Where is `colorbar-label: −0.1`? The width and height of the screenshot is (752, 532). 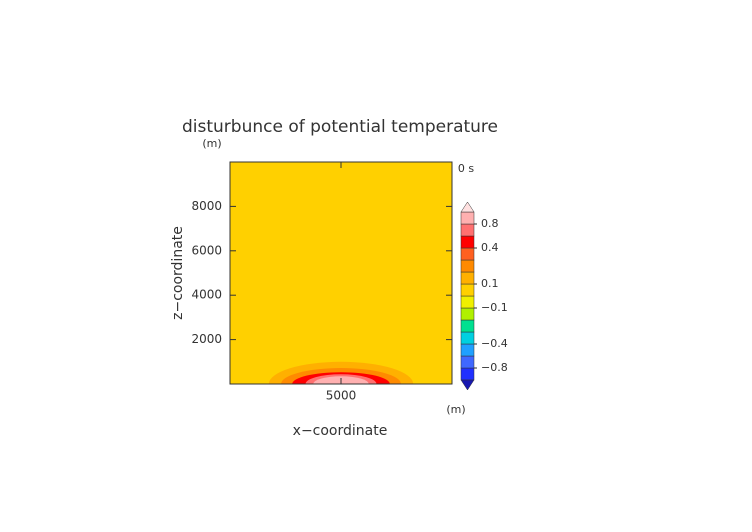
colorbar-label: −0.1 is located at coordinates (494, 307).